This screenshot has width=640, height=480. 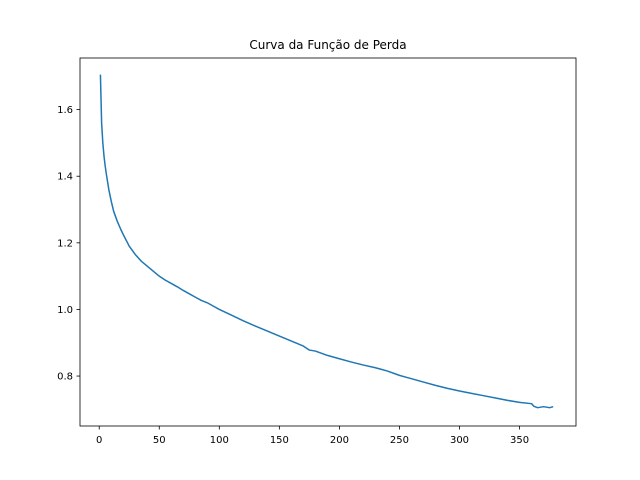 I want to click on x-tick-label: 50, so click(x=159, y=440).